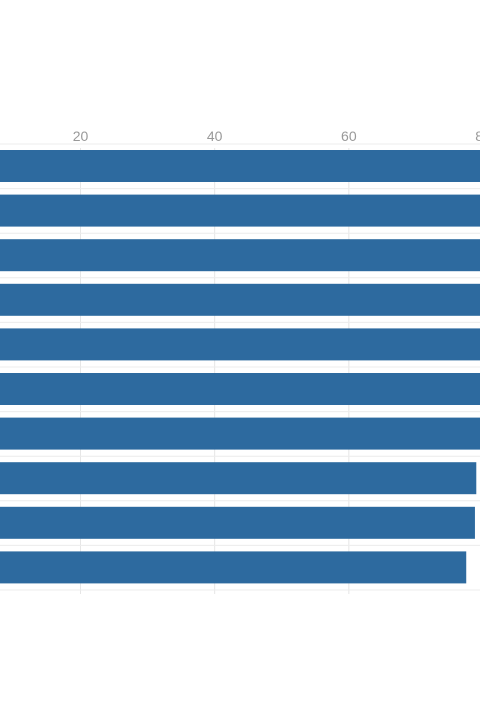 This screenshot has width=480, height=720. I want to click on x-tick-label-40: 40, so click(215, 136).